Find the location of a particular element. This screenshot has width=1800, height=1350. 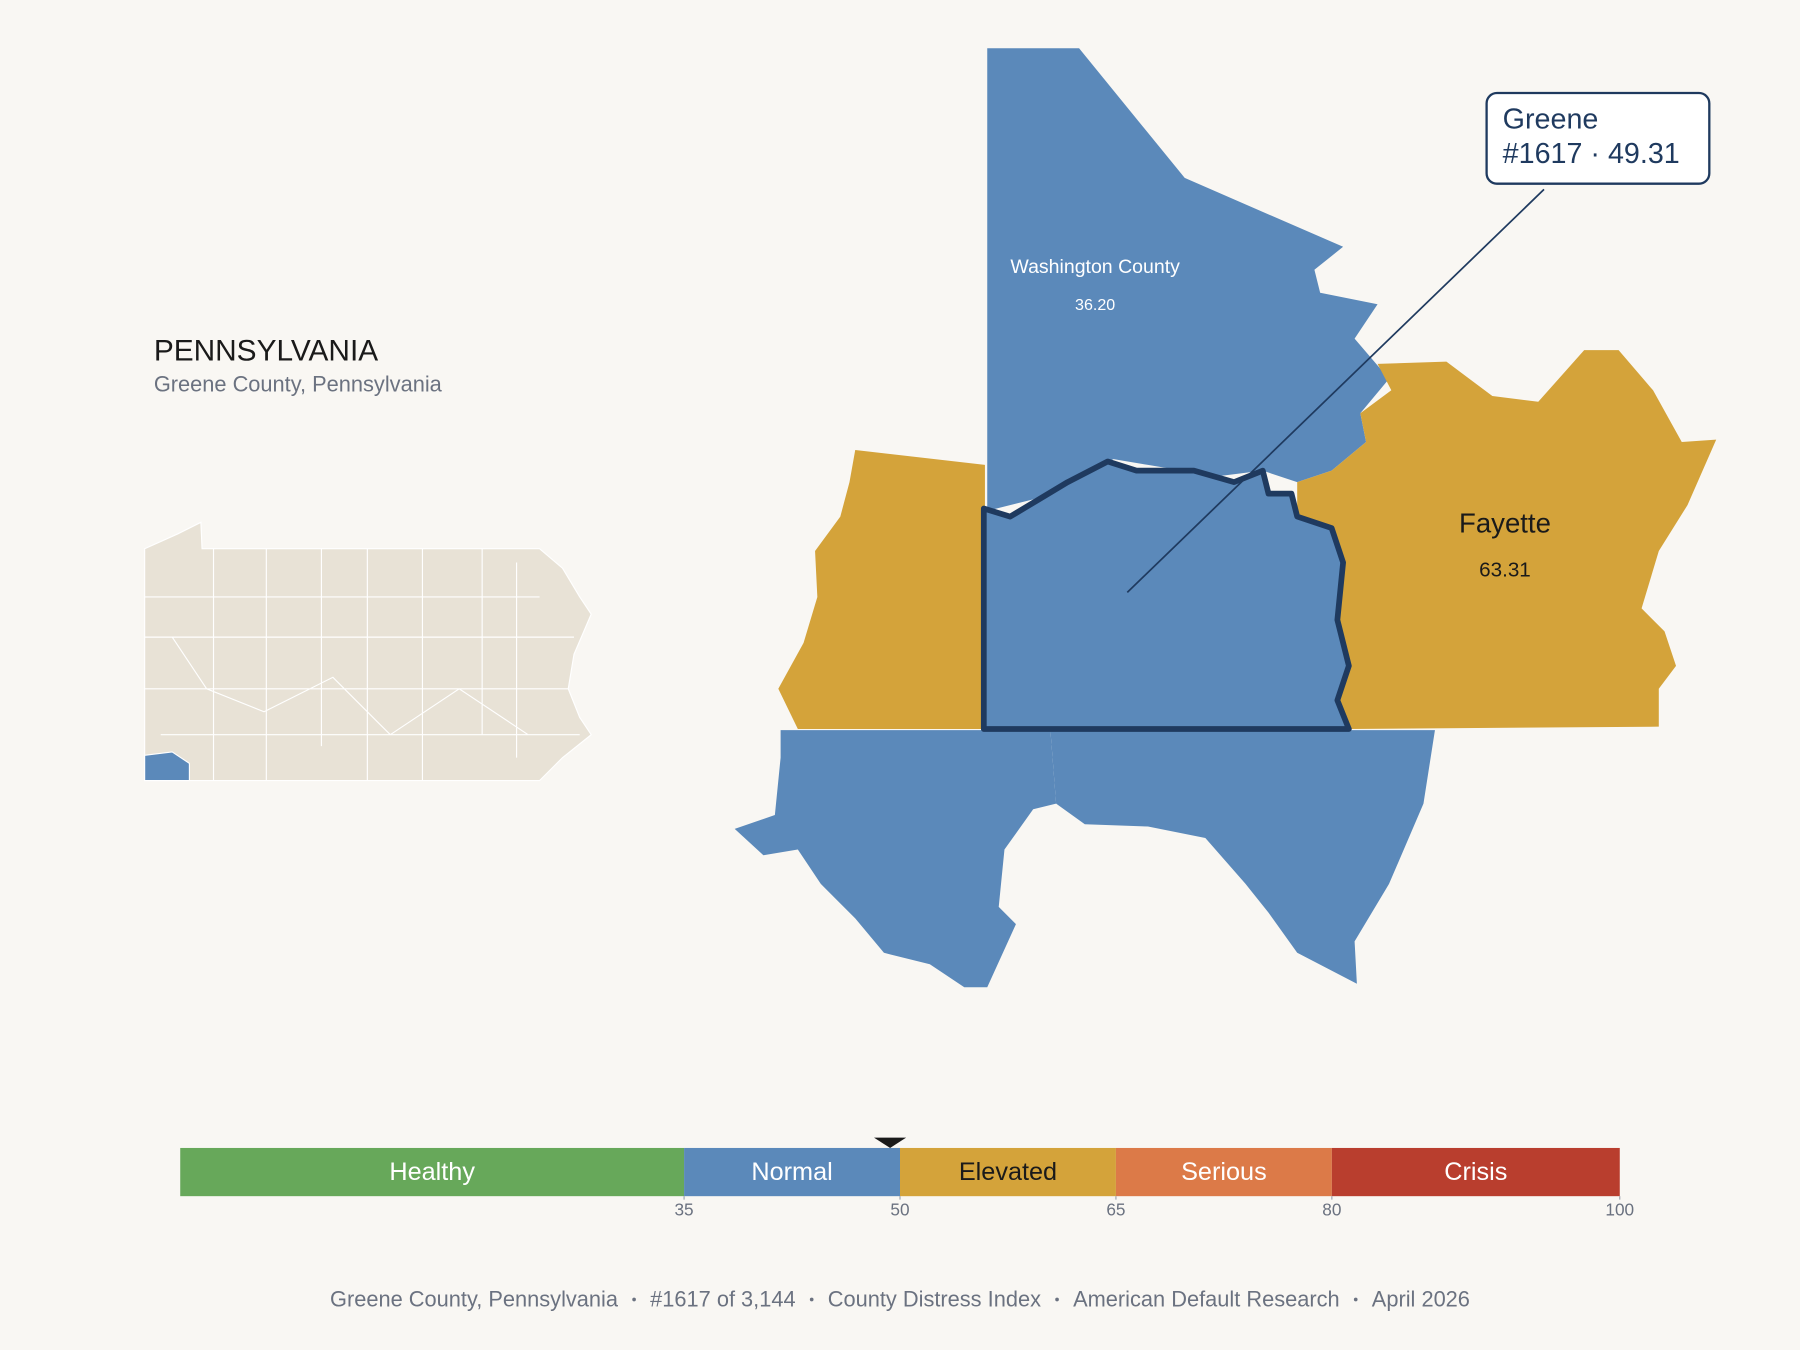

callout-leader is located at coordinates (1335, 390).